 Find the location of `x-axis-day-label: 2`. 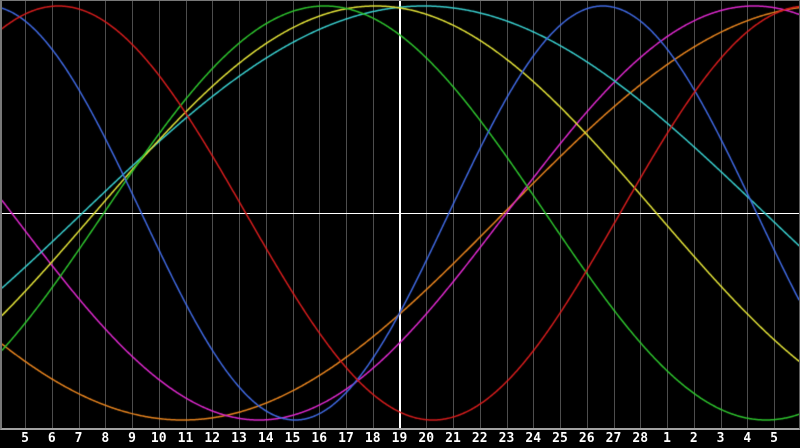

x-axis-day-label: 2 is located at coordinates (693, 438).